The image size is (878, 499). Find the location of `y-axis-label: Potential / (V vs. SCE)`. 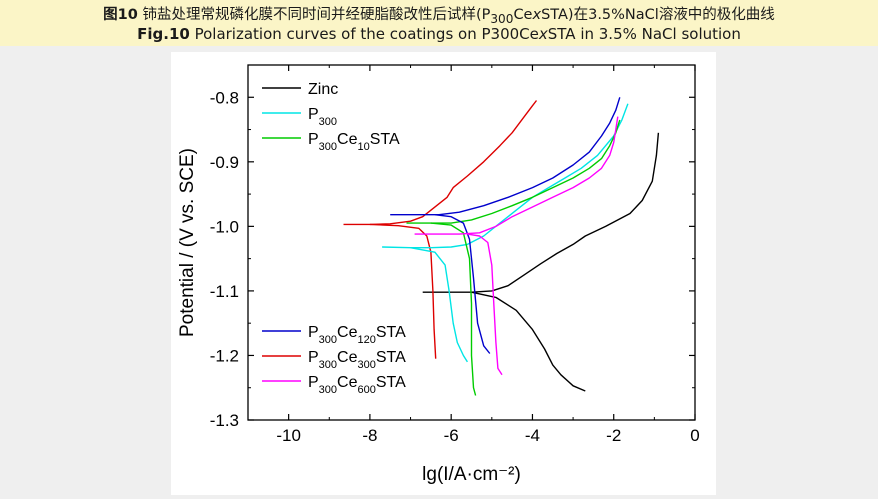

y-axis-label: Potential / (V vs. SCE) is located at coordinates (187, 242).